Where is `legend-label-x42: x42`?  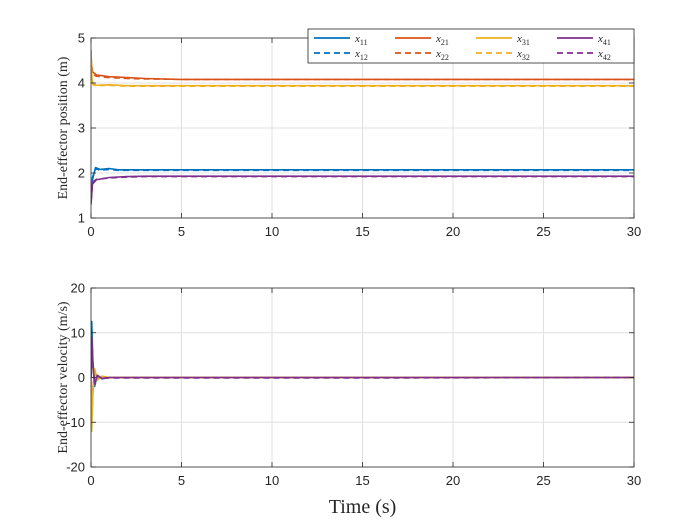 legend-label-x42: x42 is located at coordinates (604, 55).